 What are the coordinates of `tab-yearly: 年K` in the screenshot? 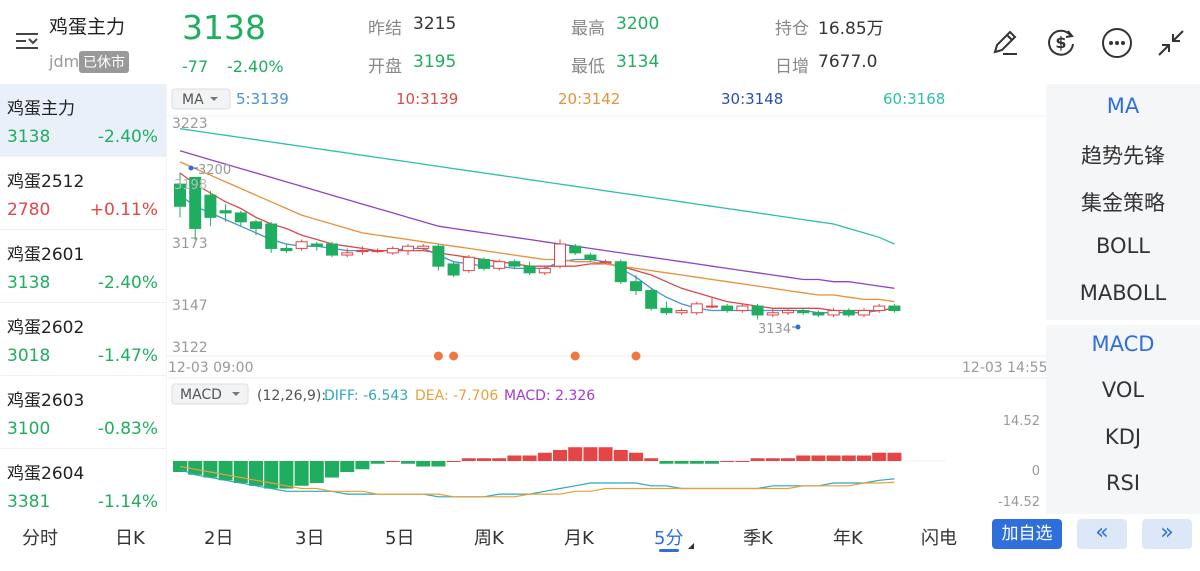 It's located at (848, 538).